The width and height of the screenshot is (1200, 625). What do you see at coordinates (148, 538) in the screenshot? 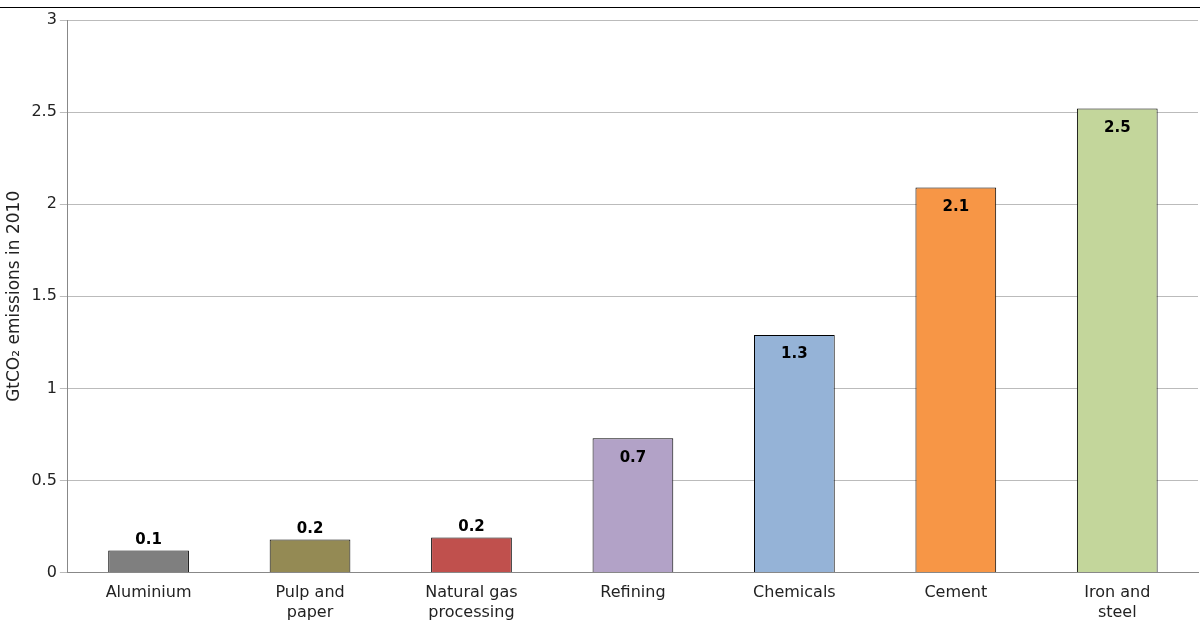
I see `data-label: 0.1` at bounding box center [148, 538].